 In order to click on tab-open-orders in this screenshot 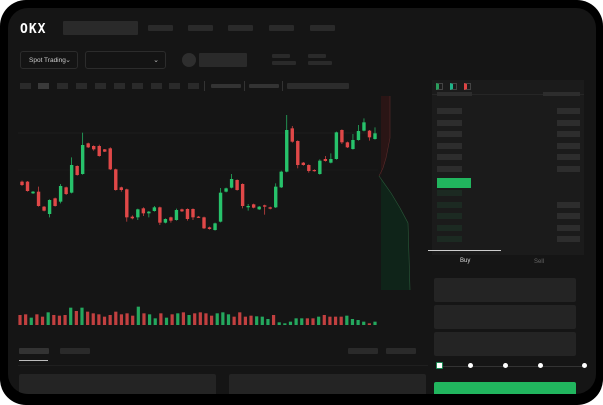, I will do `click(34, 351)`.